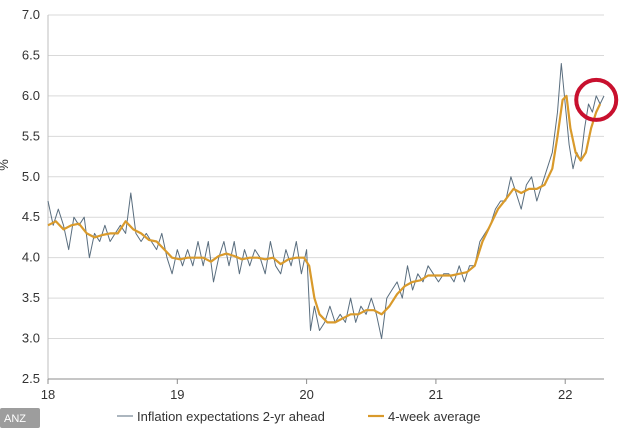 This screenshot has height=433, width=634. Describe the element at coordinates (31, 338) in the screenshot. I see `y-tick-label: 3.0` at that location.